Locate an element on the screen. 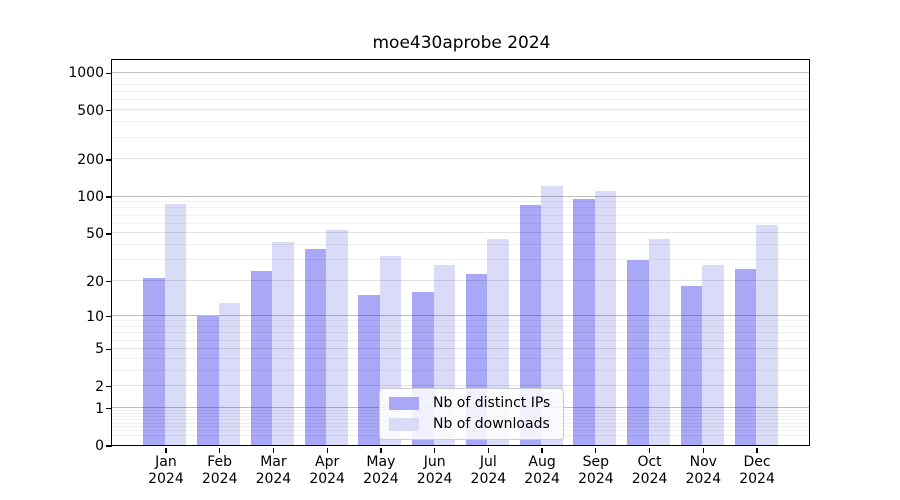  y-tick-label: 5 is located at coordinates (99, 349).